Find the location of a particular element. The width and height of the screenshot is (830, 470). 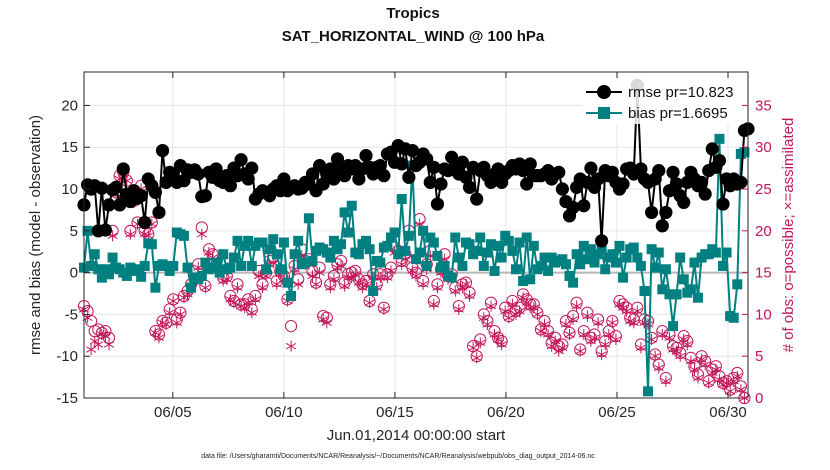

chart-subtitle: SAT_HORIZONTAL_WIND @ 100 hPa is located at coordinates (413, 36).